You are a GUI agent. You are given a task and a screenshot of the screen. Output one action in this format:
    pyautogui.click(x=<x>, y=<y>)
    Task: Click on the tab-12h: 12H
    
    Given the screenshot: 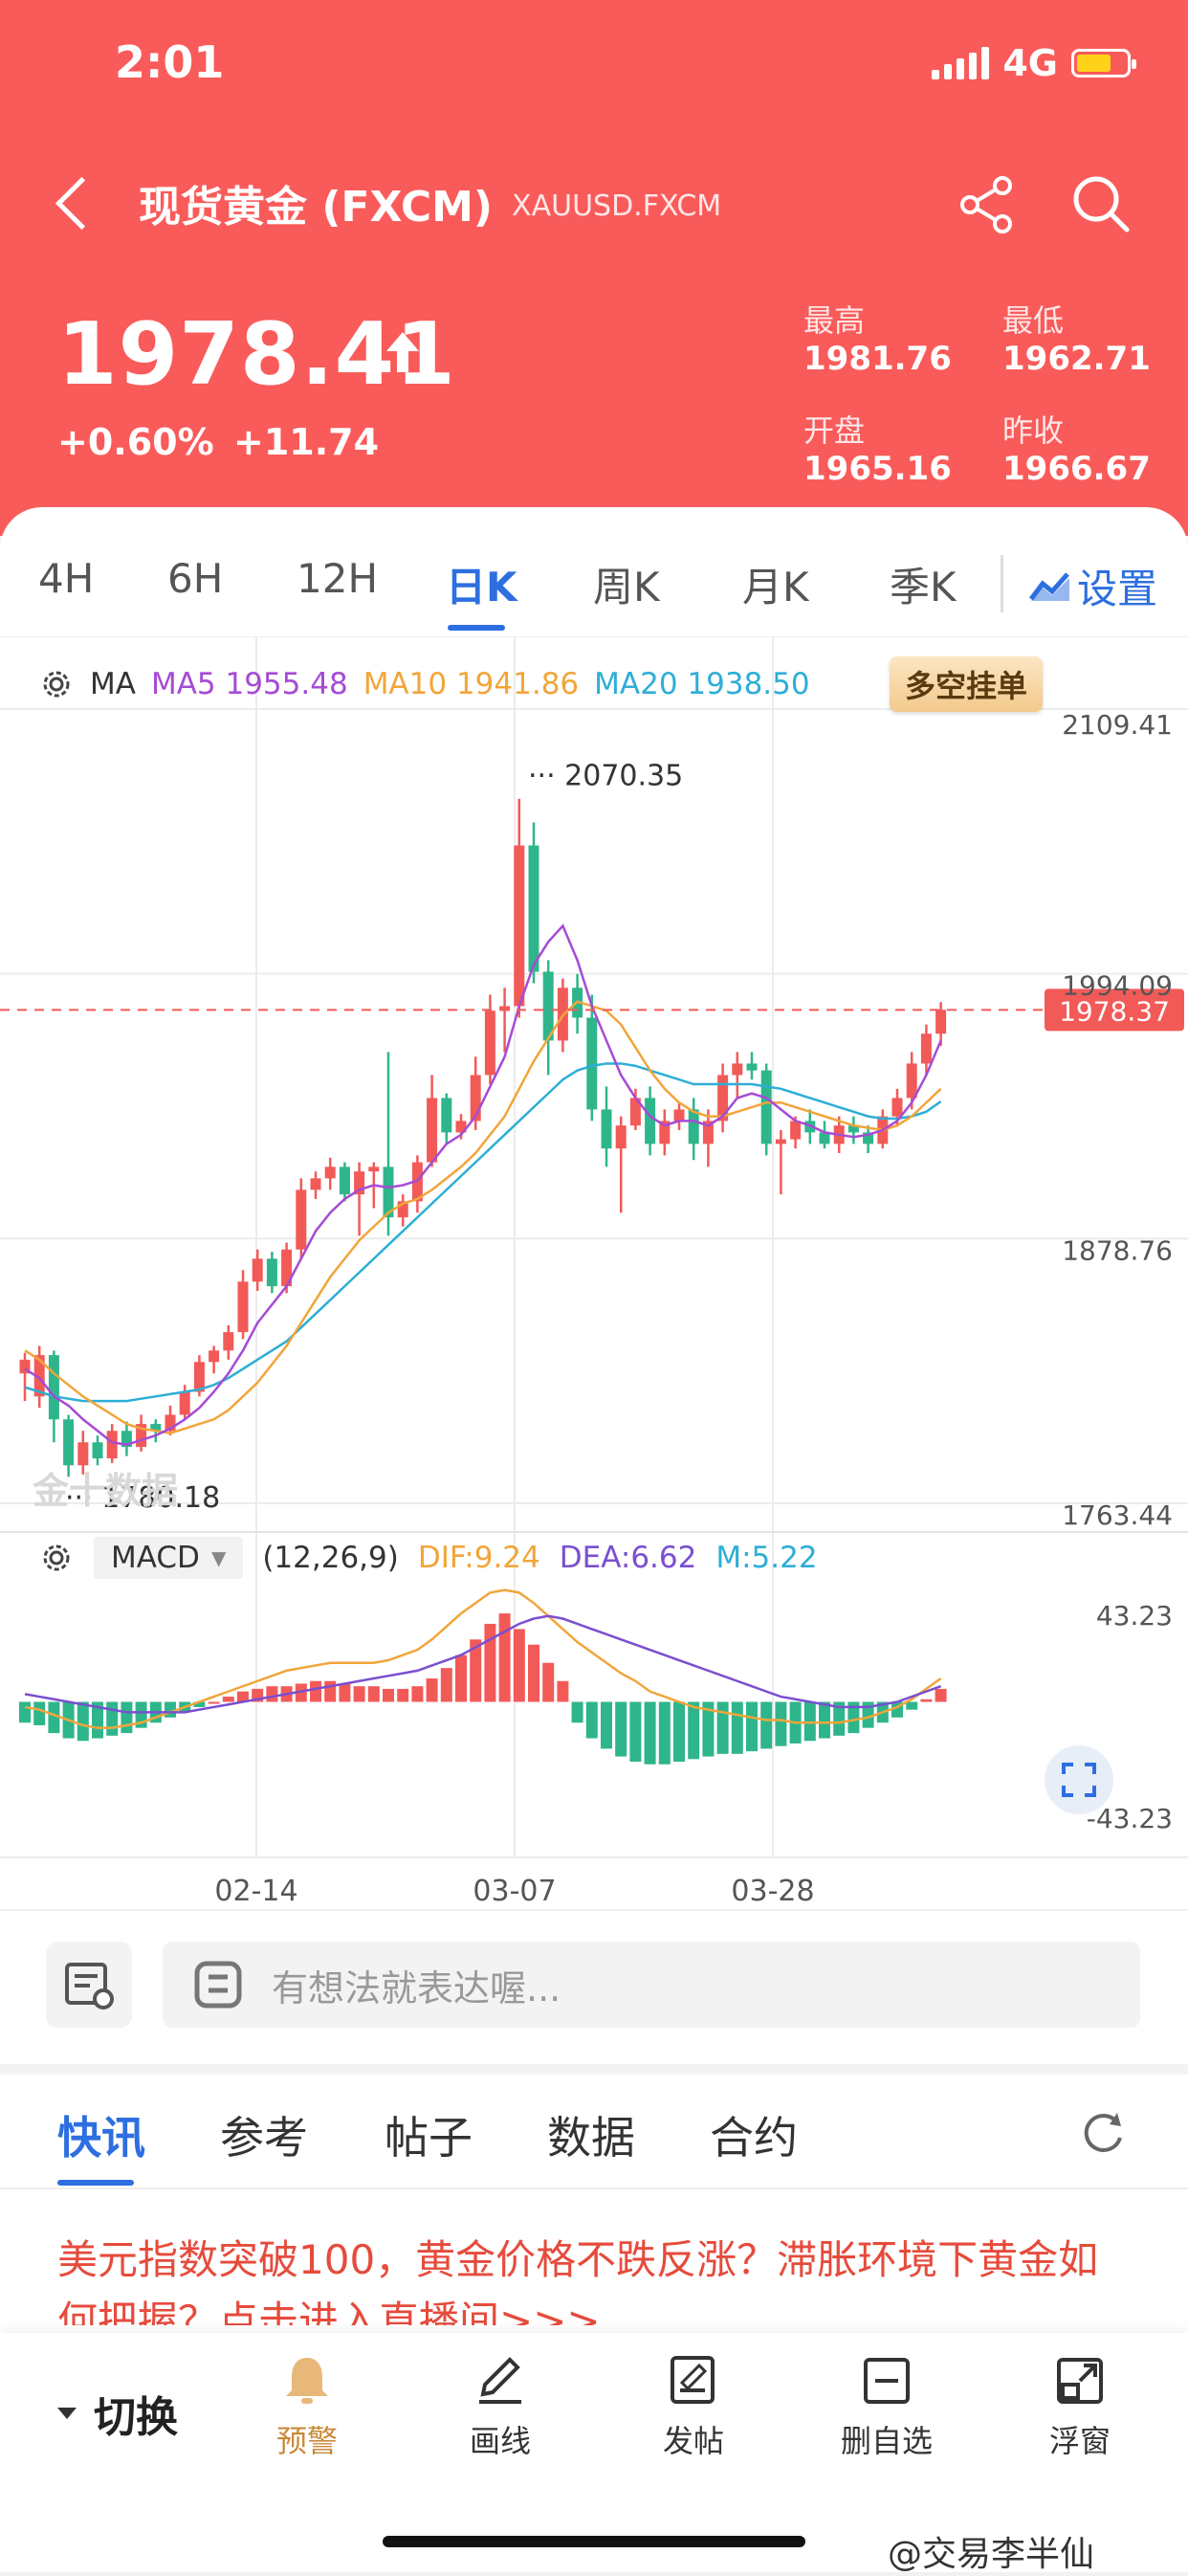 What is the action you would take?
    pyautogui.click(x=338, y=578)
    